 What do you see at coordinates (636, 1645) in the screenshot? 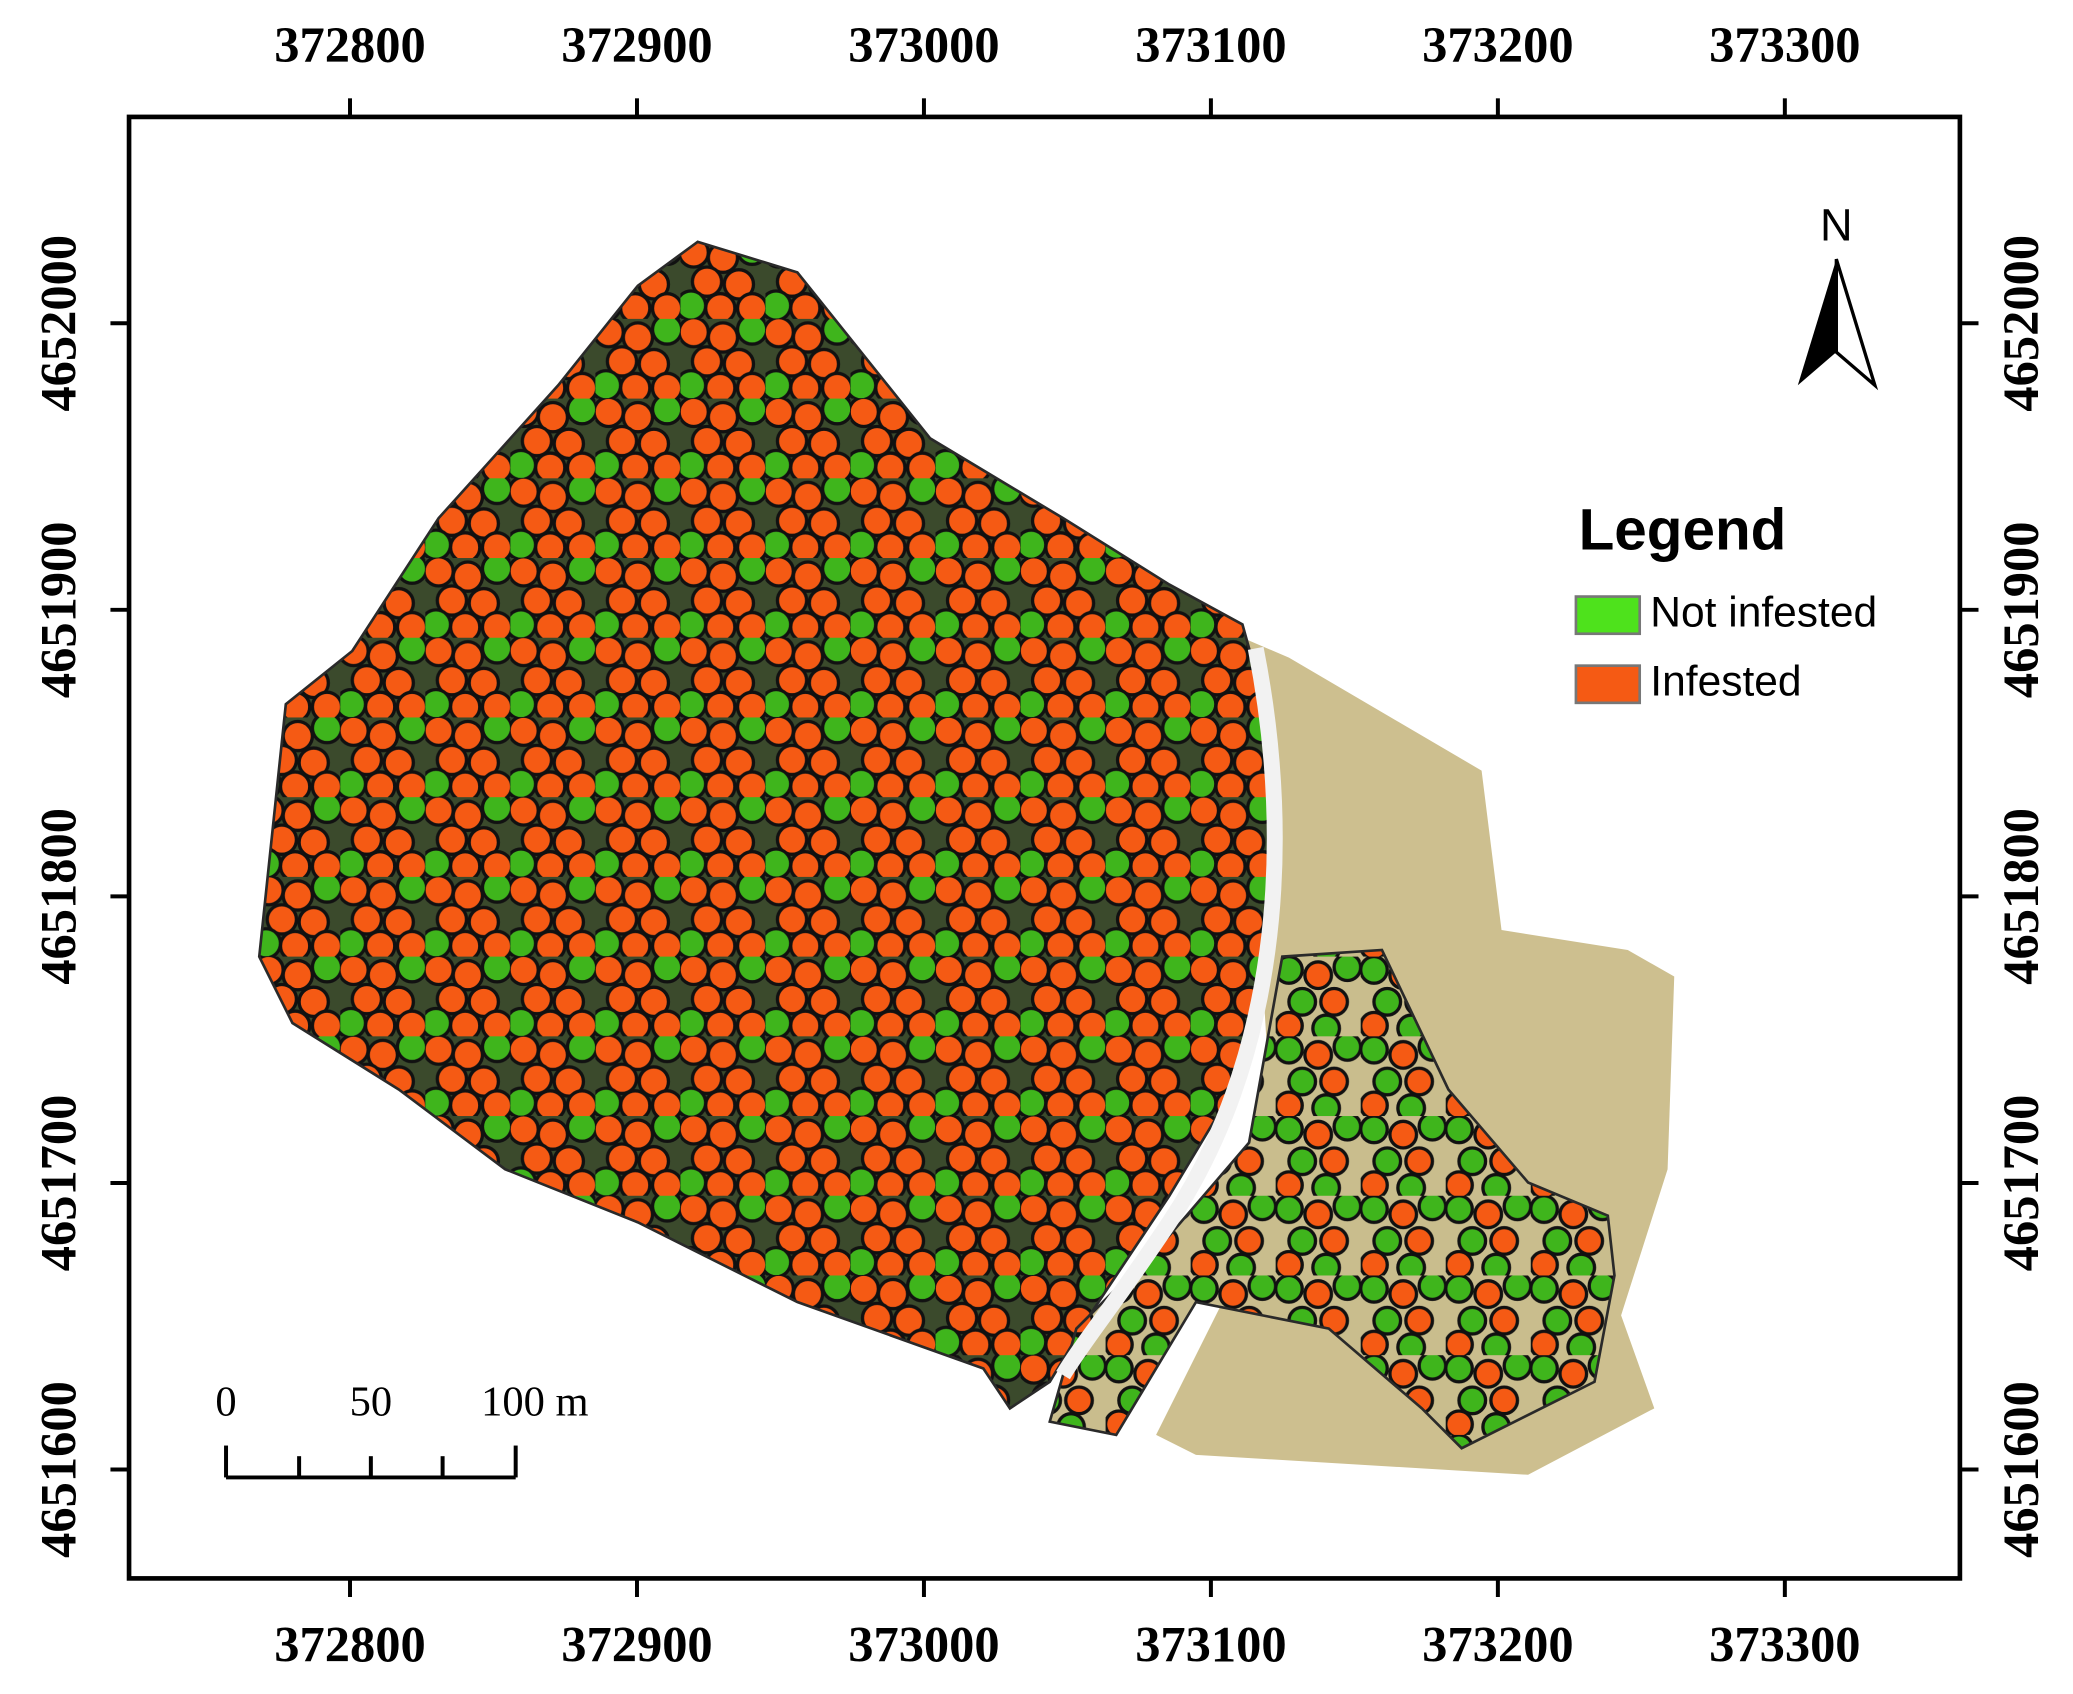
I see `x-tick-label-bottom: 372900` at bounding box center [636, 1645].